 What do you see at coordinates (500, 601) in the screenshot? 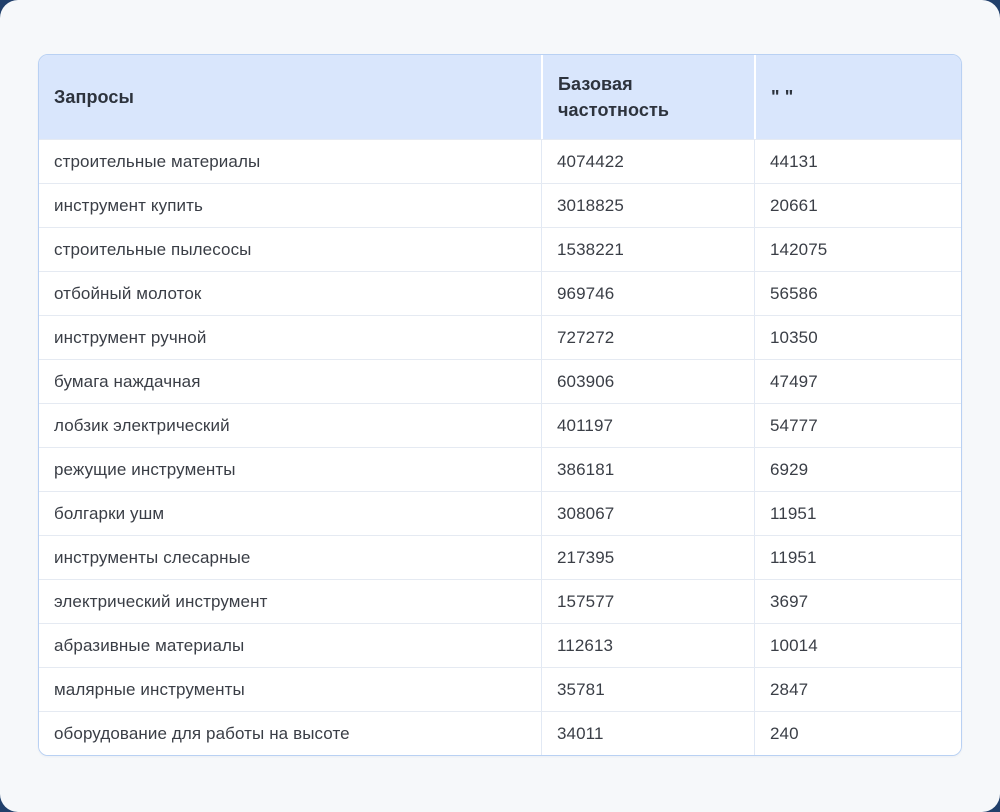
I see `table-row: электрический инструмент 157577 3697` at bounding box center [500, 601].